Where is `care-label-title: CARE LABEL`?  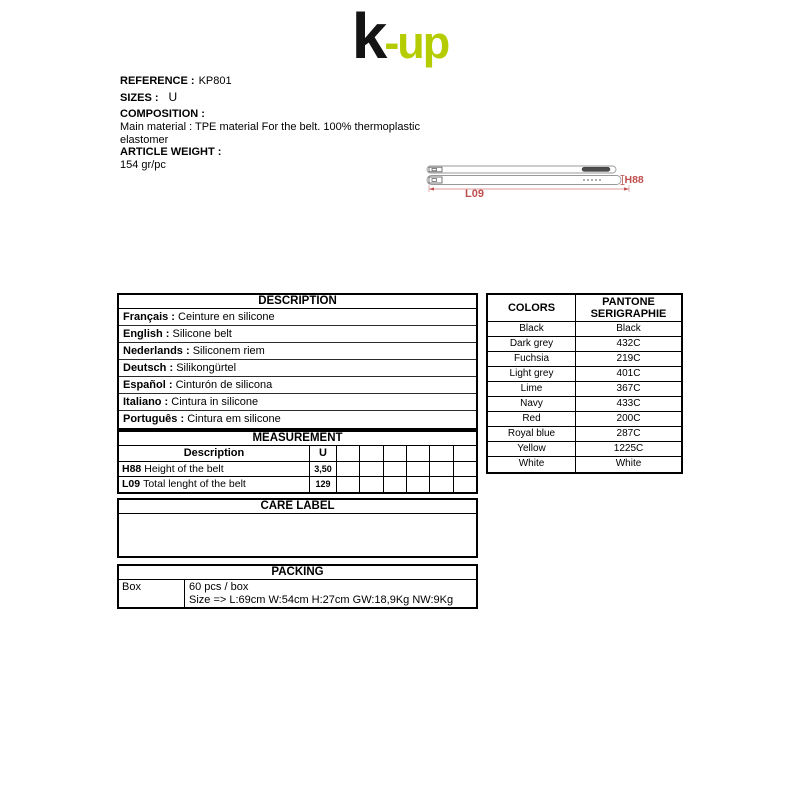 care-label-title: CARE LABEL is located at coordinates (297, 507).